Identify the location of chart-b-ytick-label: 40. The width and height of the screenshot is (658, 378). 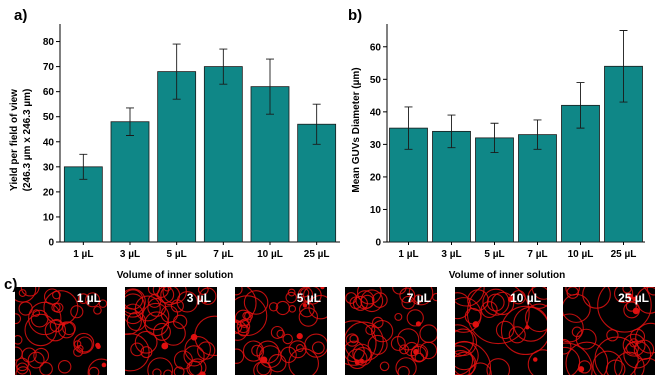
(376, 112).